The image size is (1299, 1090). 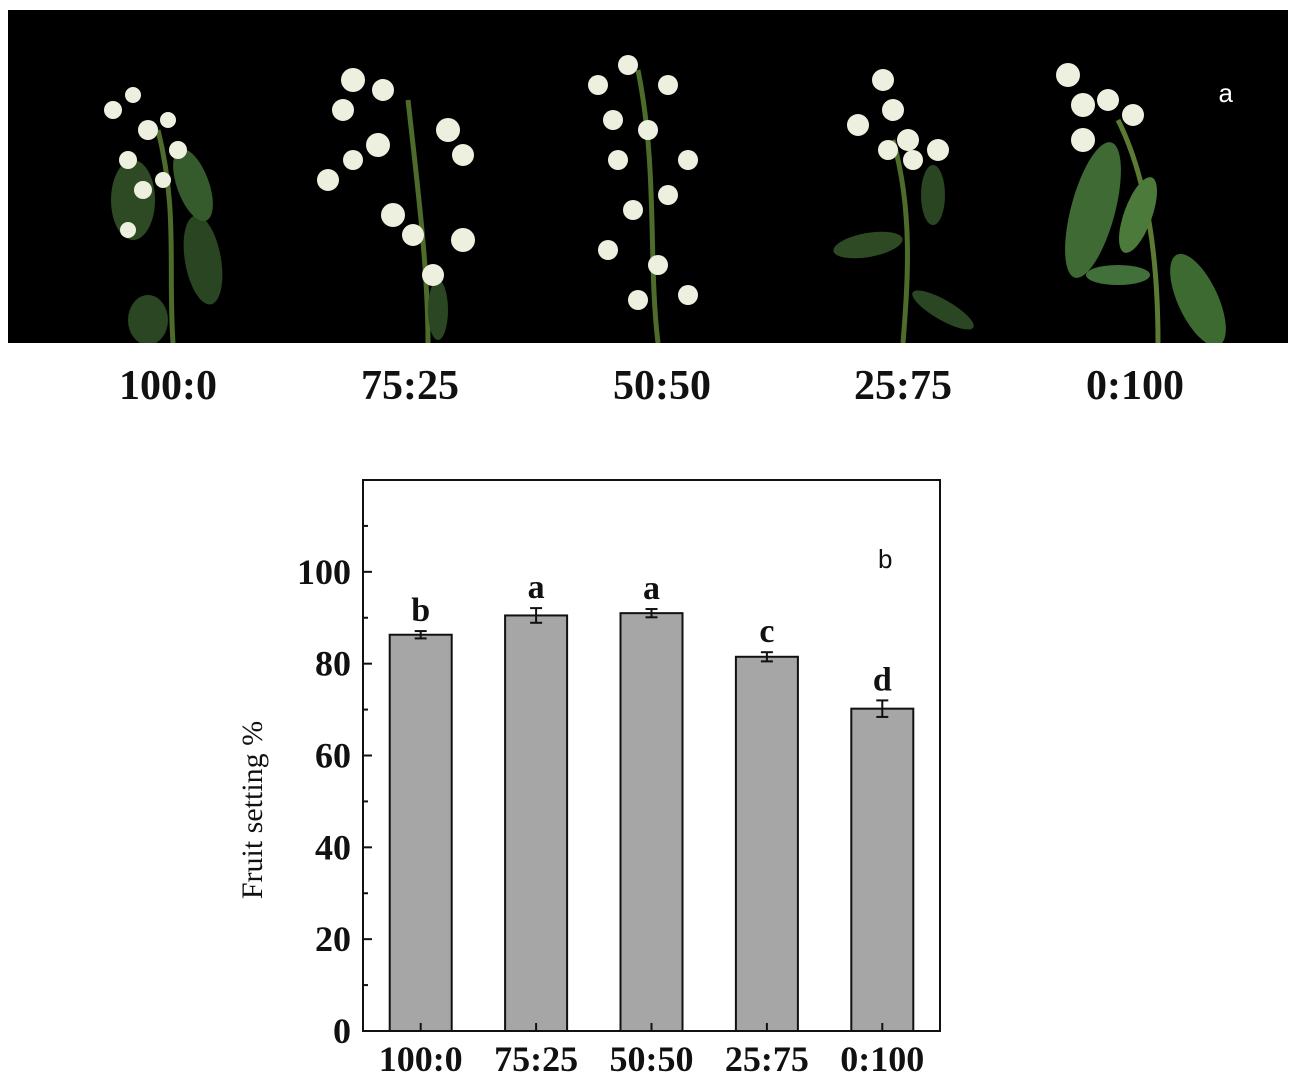 What do you see at coordinates (885, 559) in the screenshot?
I see `panel-letter-b: b` at bounding box center [885, 559].